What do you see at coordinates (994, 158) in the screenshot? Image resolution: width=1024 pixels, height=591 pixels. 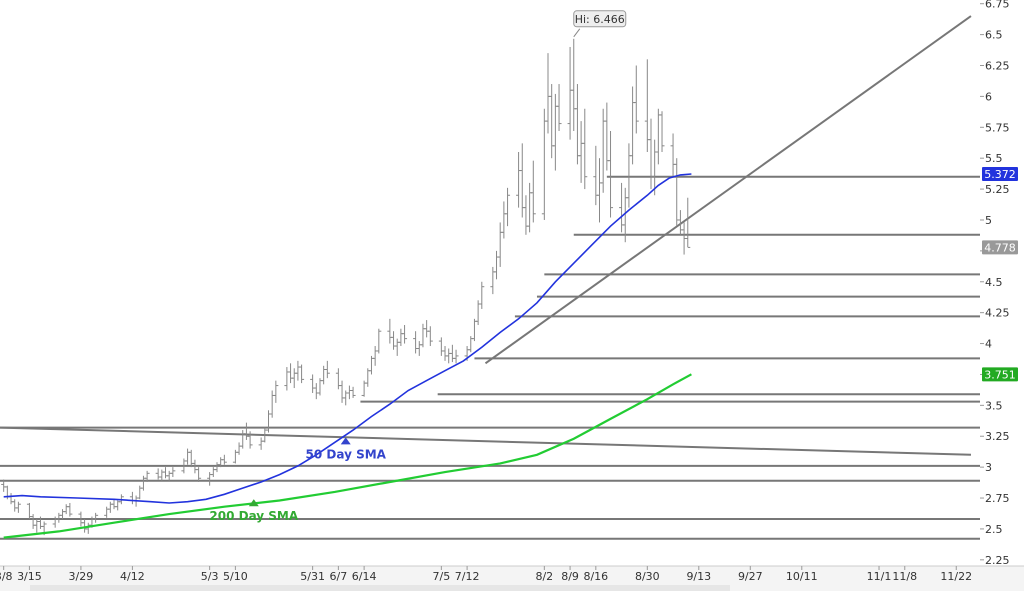 I see `y-tick-label: 5.5` at bounding box center [994, 158].